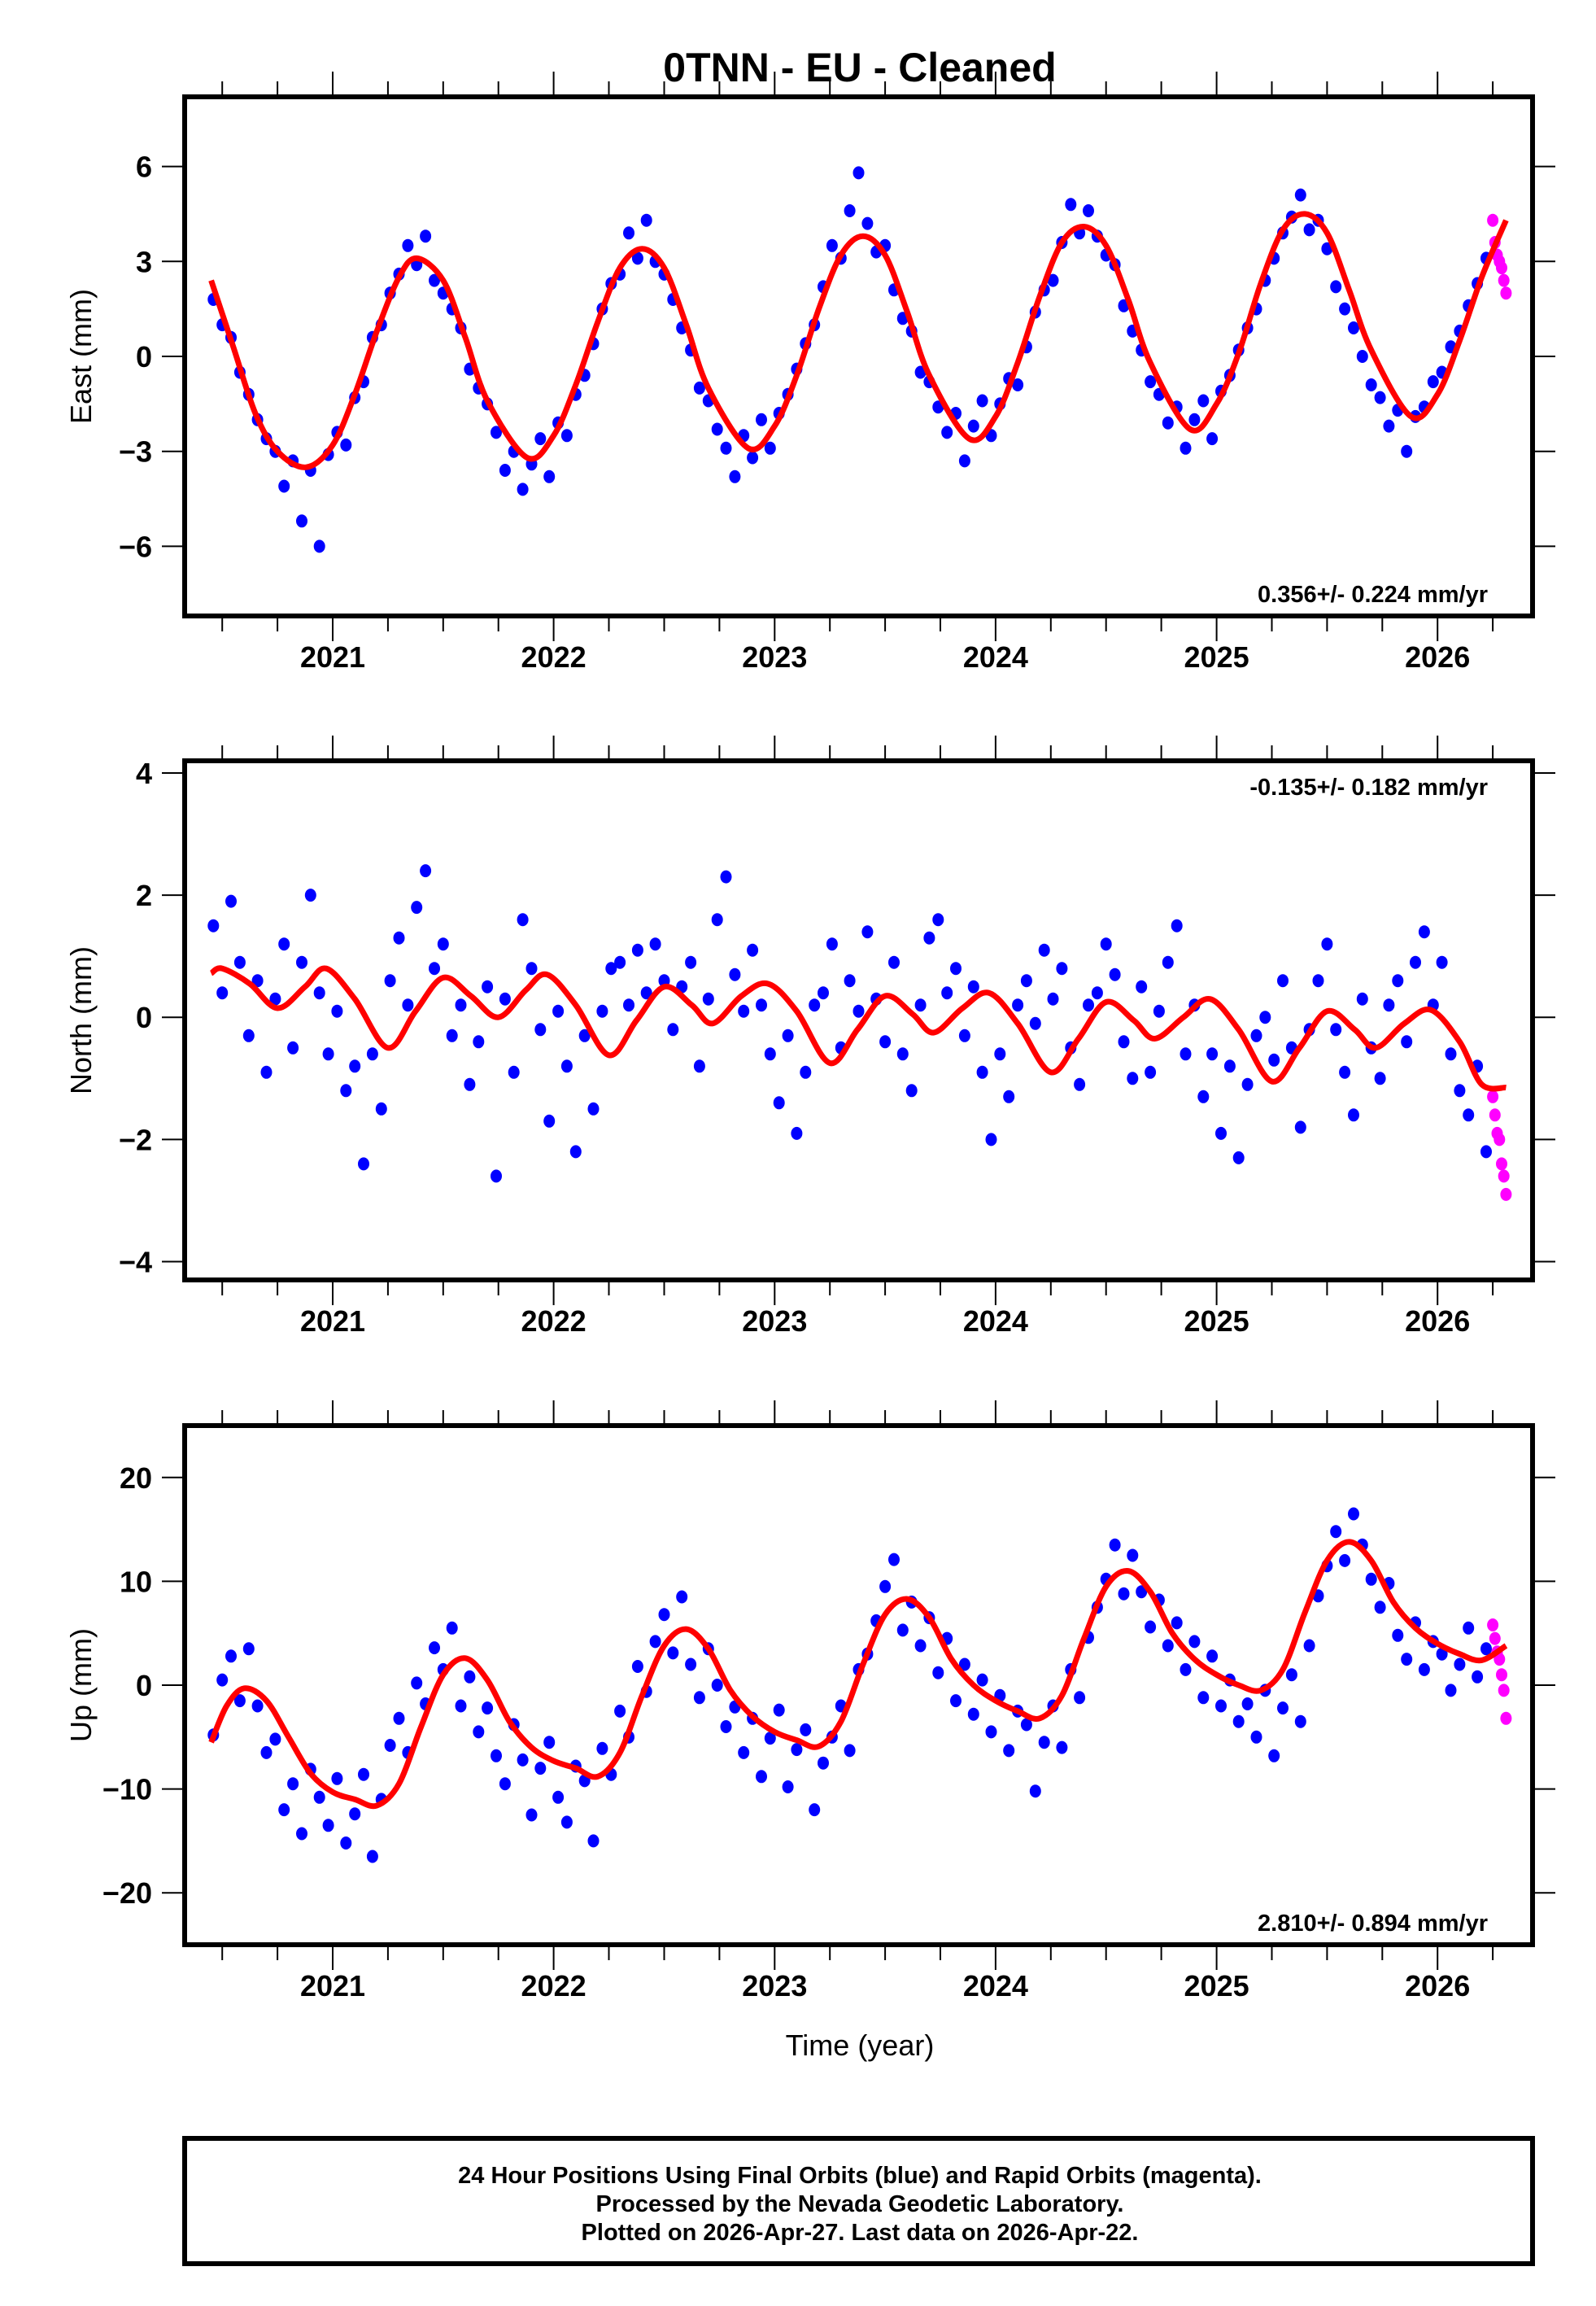 This screenshot has height=2306, width=1596. I want to click on north-rapid-orbit-points, so click(1499, 1145).